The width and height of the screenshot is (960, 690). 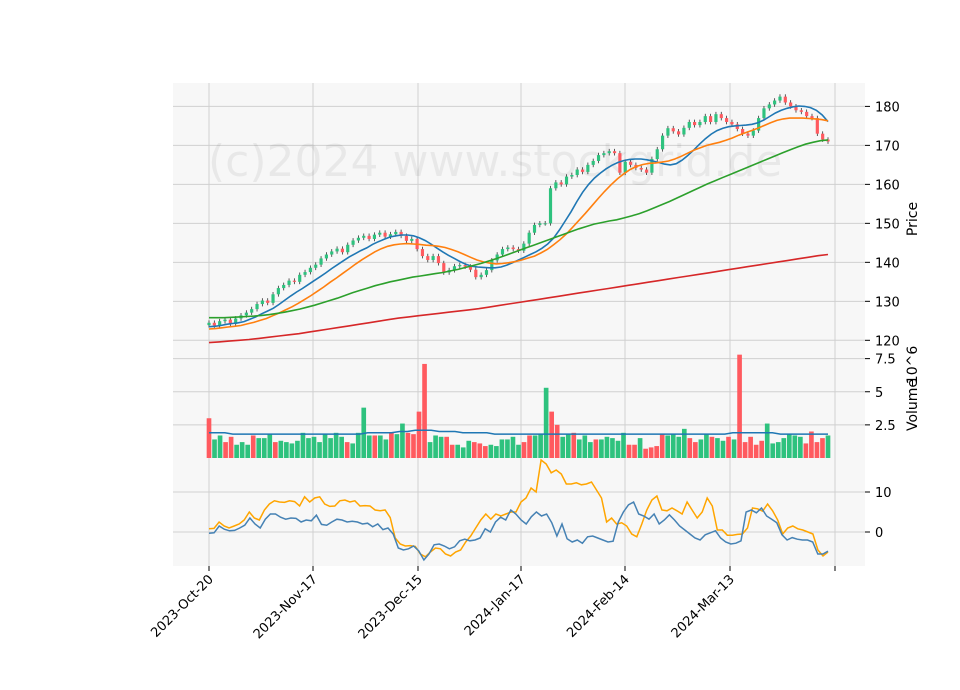 What do you see at coordinates (887, 146) in the screenshot?
I see `price-tick-label: 170` at bounding box center [887, 146].